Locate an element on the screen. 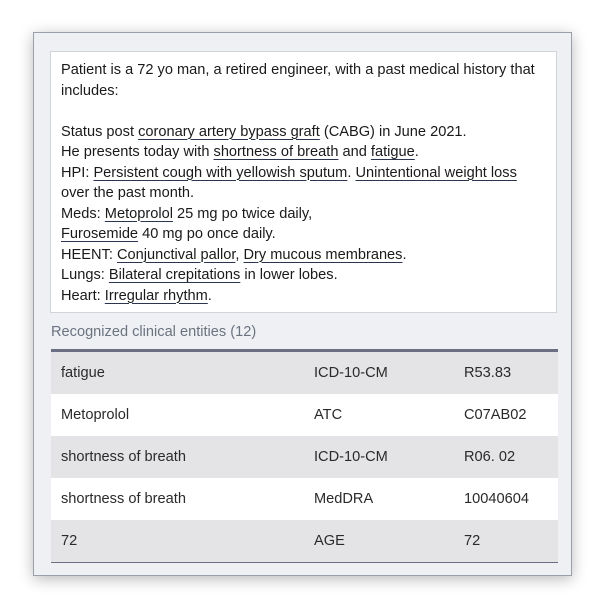 The width and height of the screenshot is (614, 615). note-meds2-line: Furosemide 40 mg po once daily. is located at coordinates (303, 234).